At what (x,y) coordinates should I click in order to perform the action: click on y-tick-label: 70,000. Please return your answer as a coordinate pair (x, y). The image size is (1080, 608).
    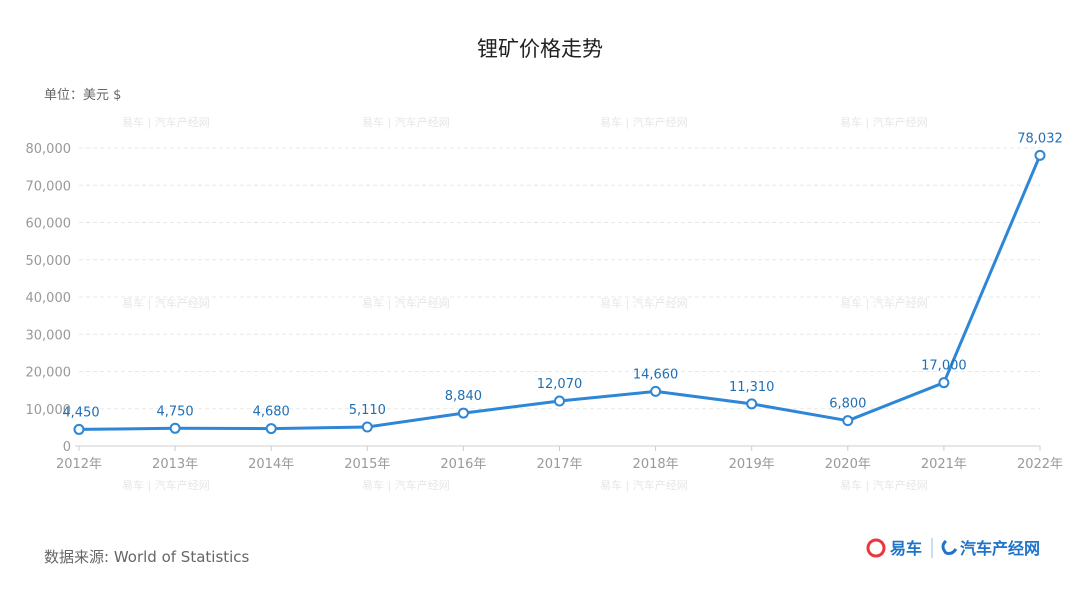
    Looking at the image, I should click on (49, 186).